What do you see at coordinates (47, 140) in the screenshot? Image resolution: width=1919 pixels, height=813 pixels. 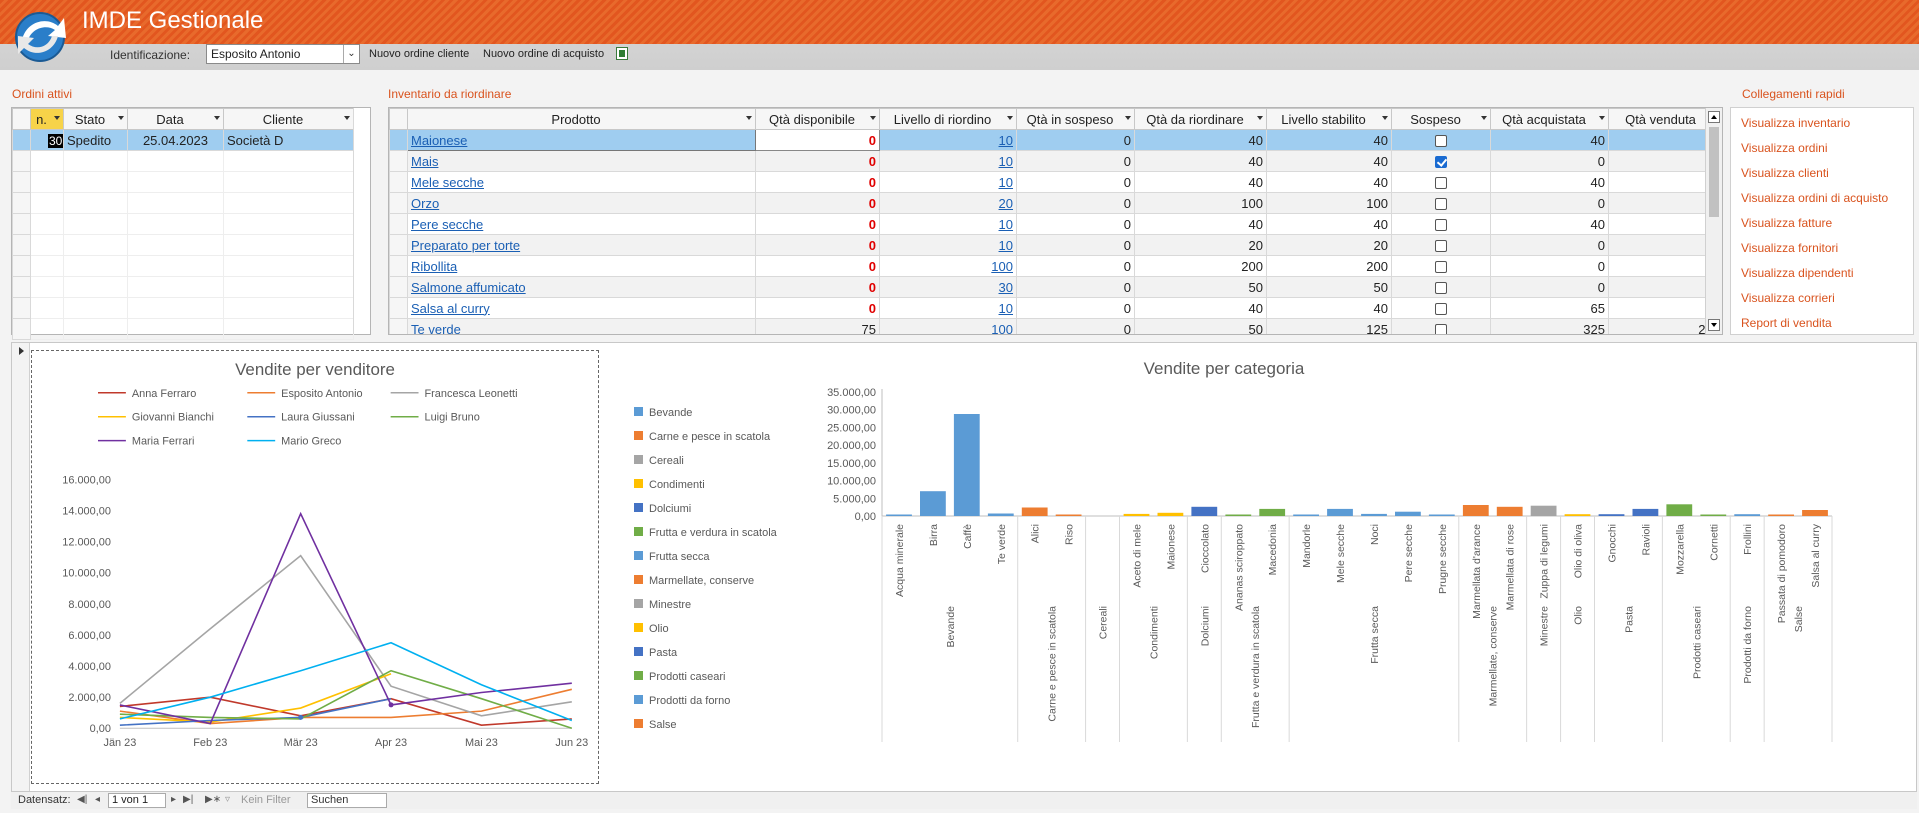 I see `order-number-cell: 30` at bounding box center [47, 140].